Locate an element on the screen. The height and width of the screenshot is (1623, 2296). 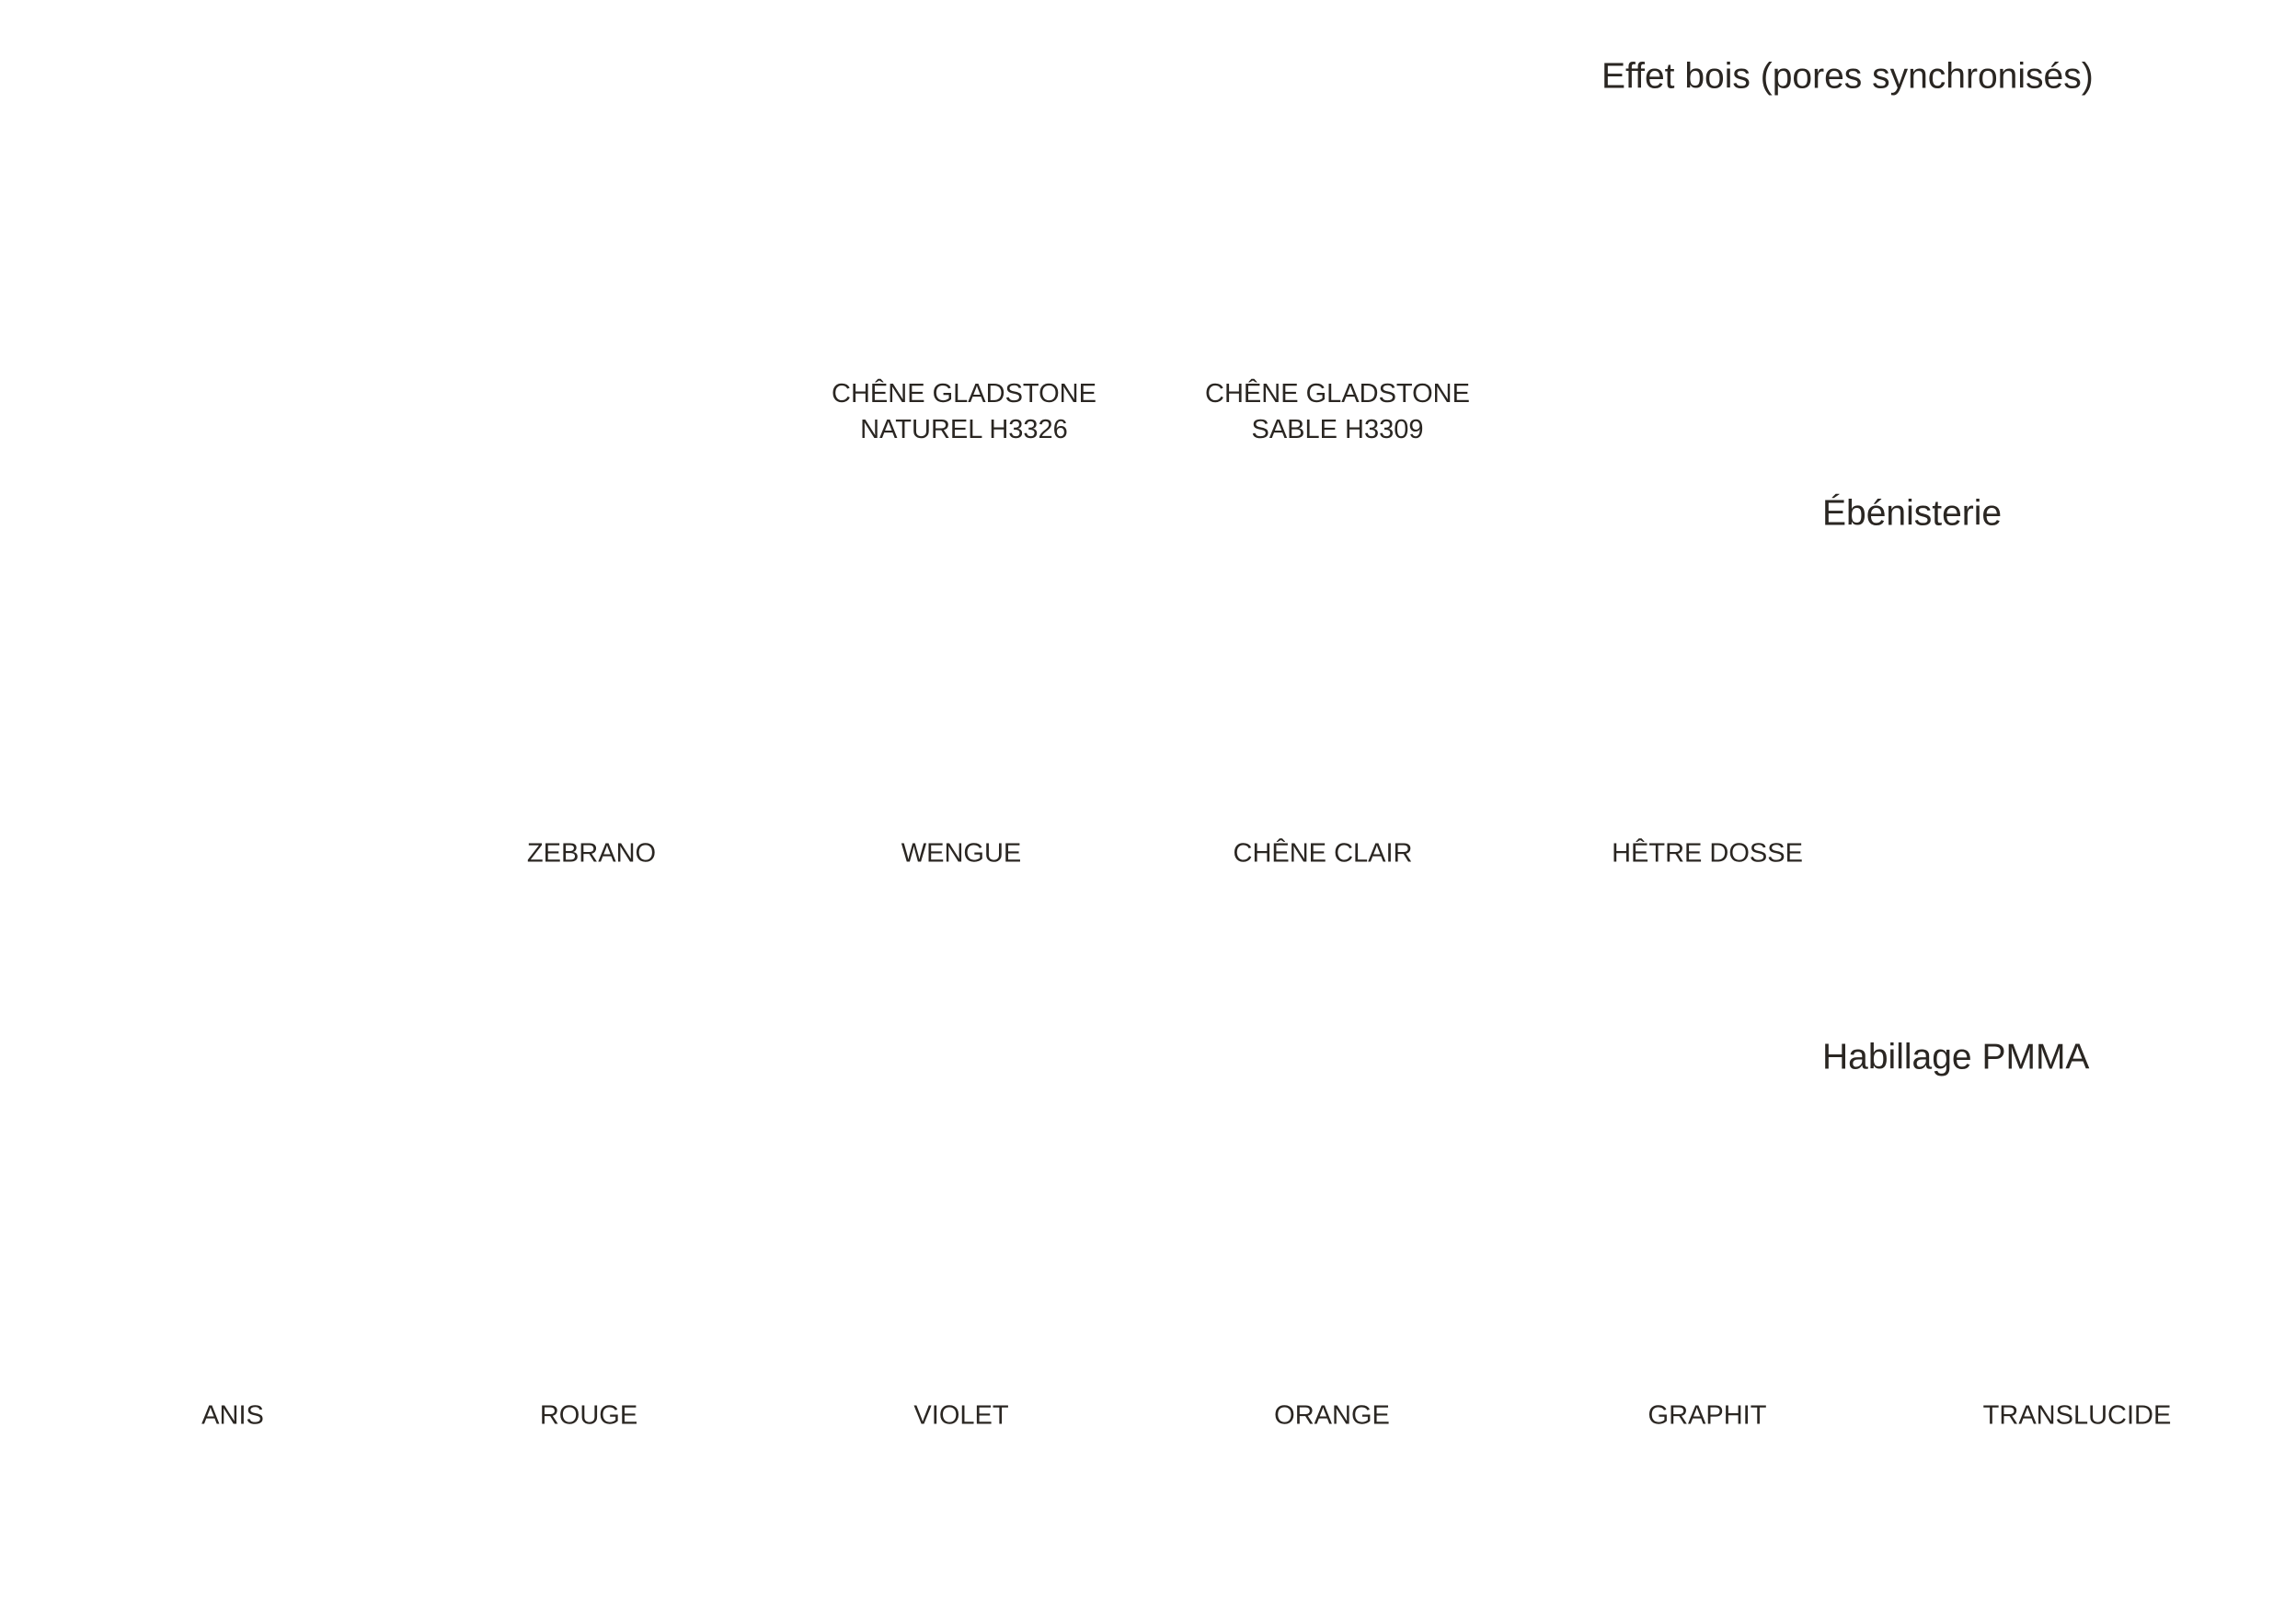
finish-label: HÊTRE DOSSE is located at coordinates (1707, 853).